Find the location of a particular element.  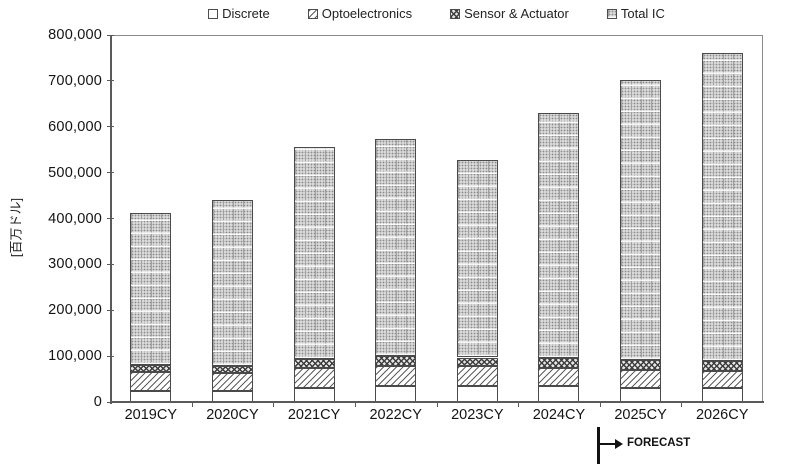

x-axis-label-2022cy: 2022CY is located at coordinates (395, 415).